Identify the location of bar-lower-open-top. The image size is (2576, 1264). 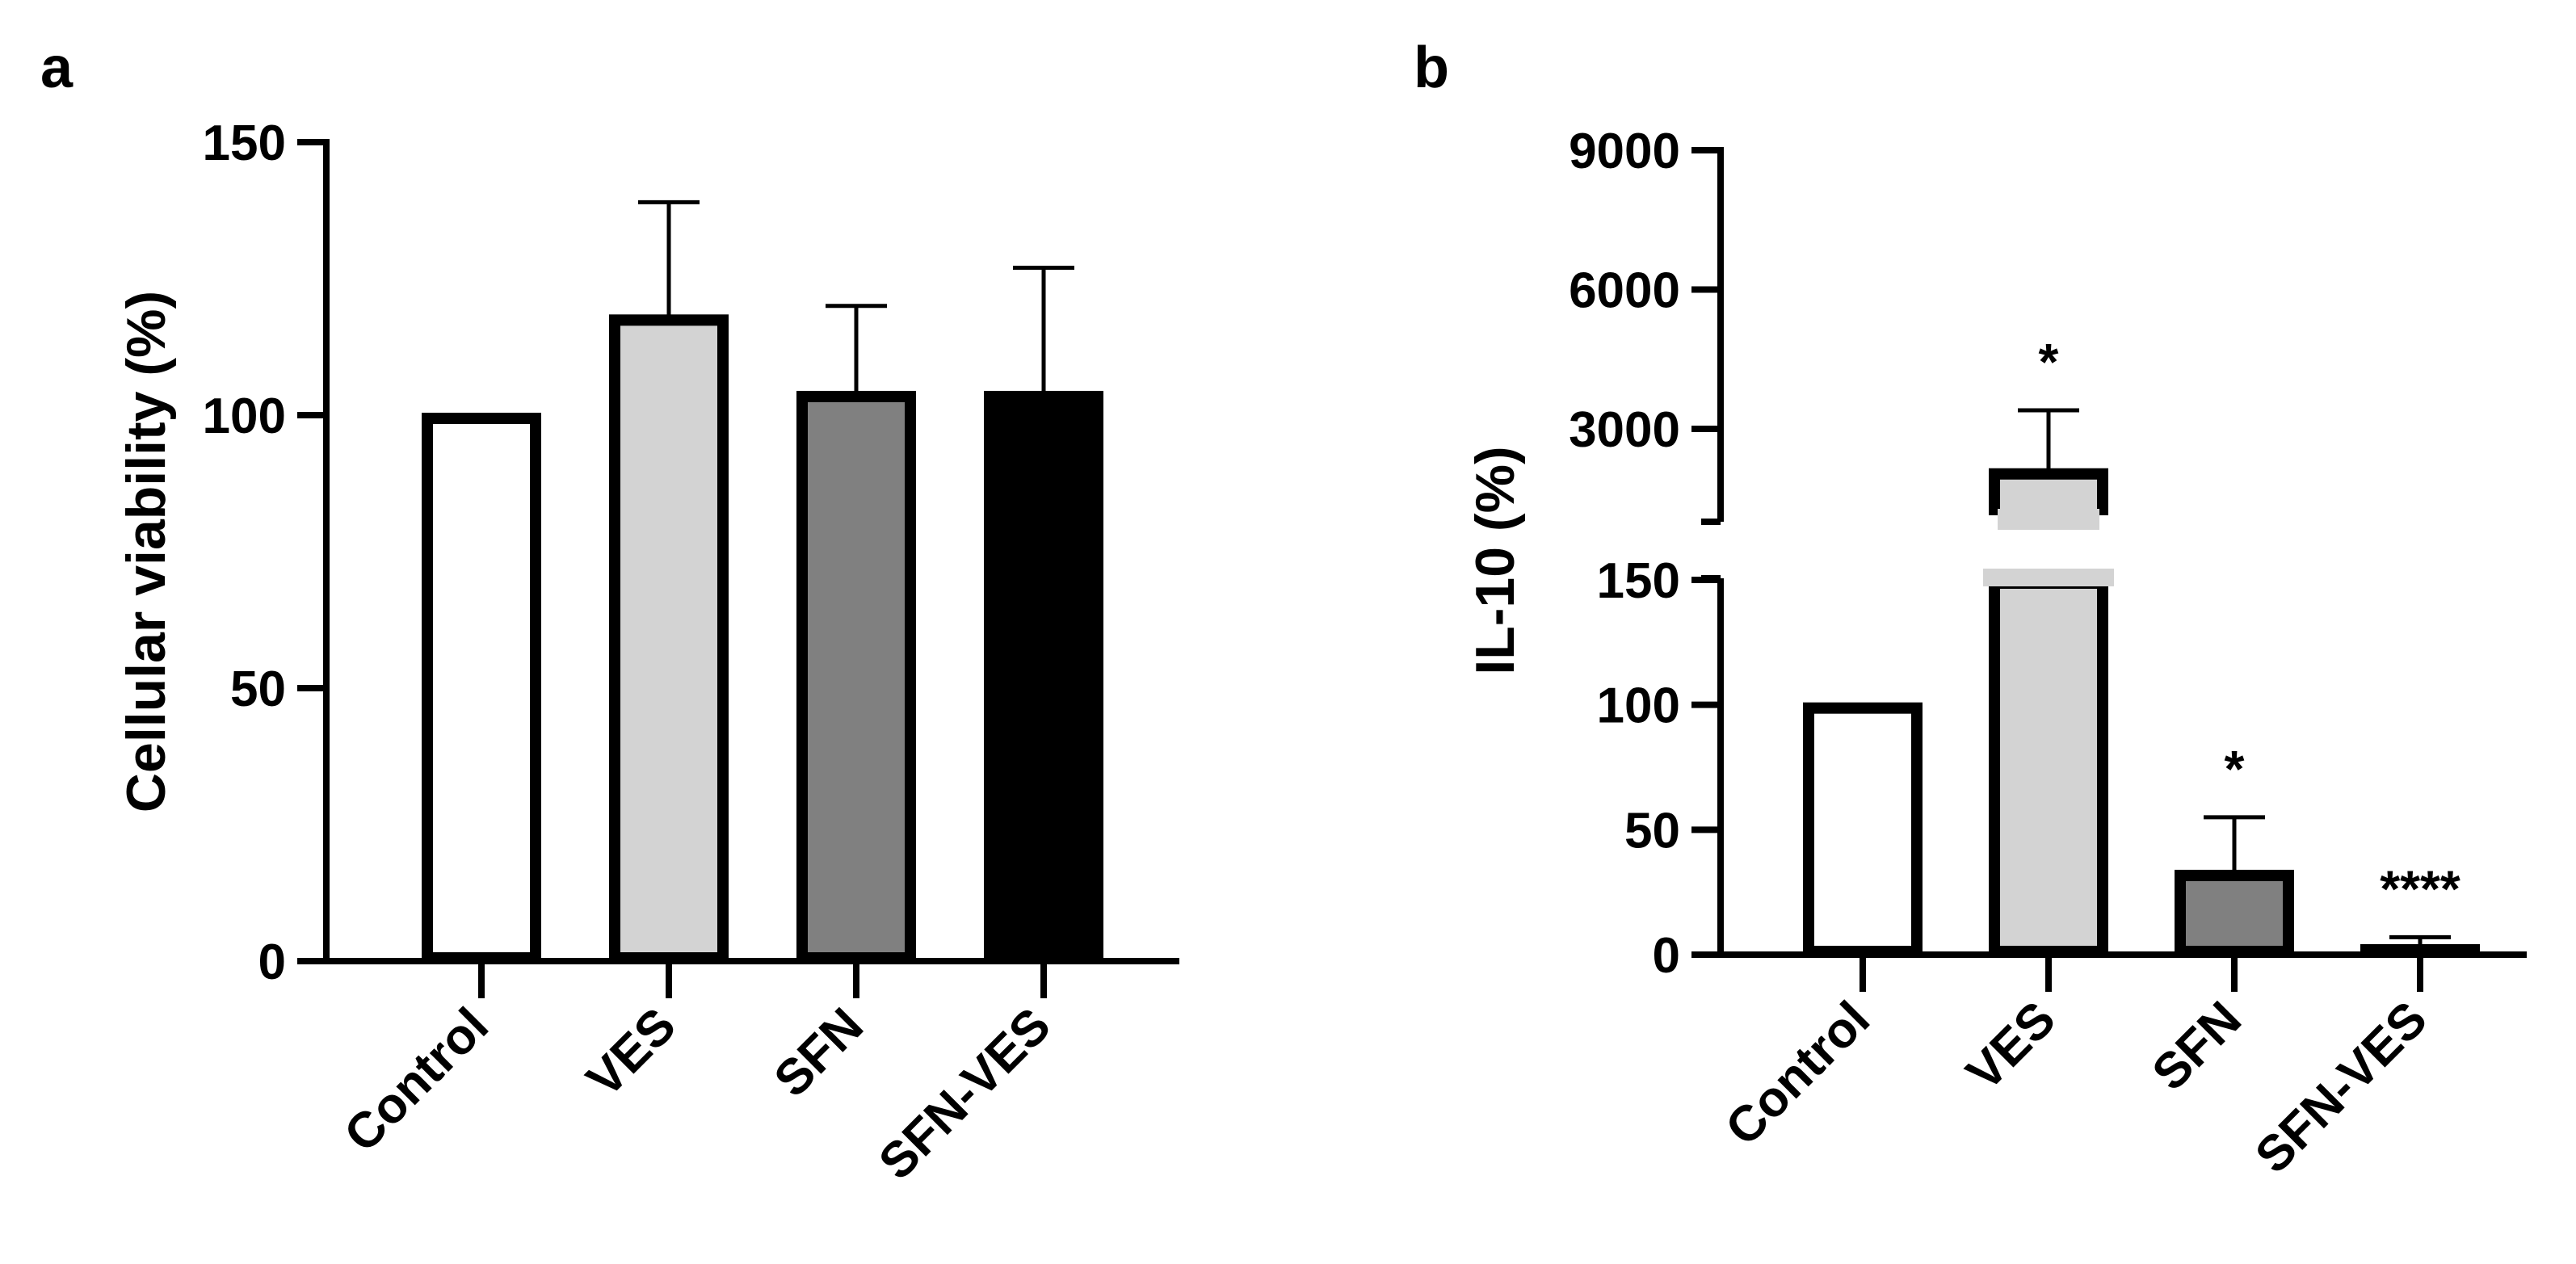
(2048, 577).